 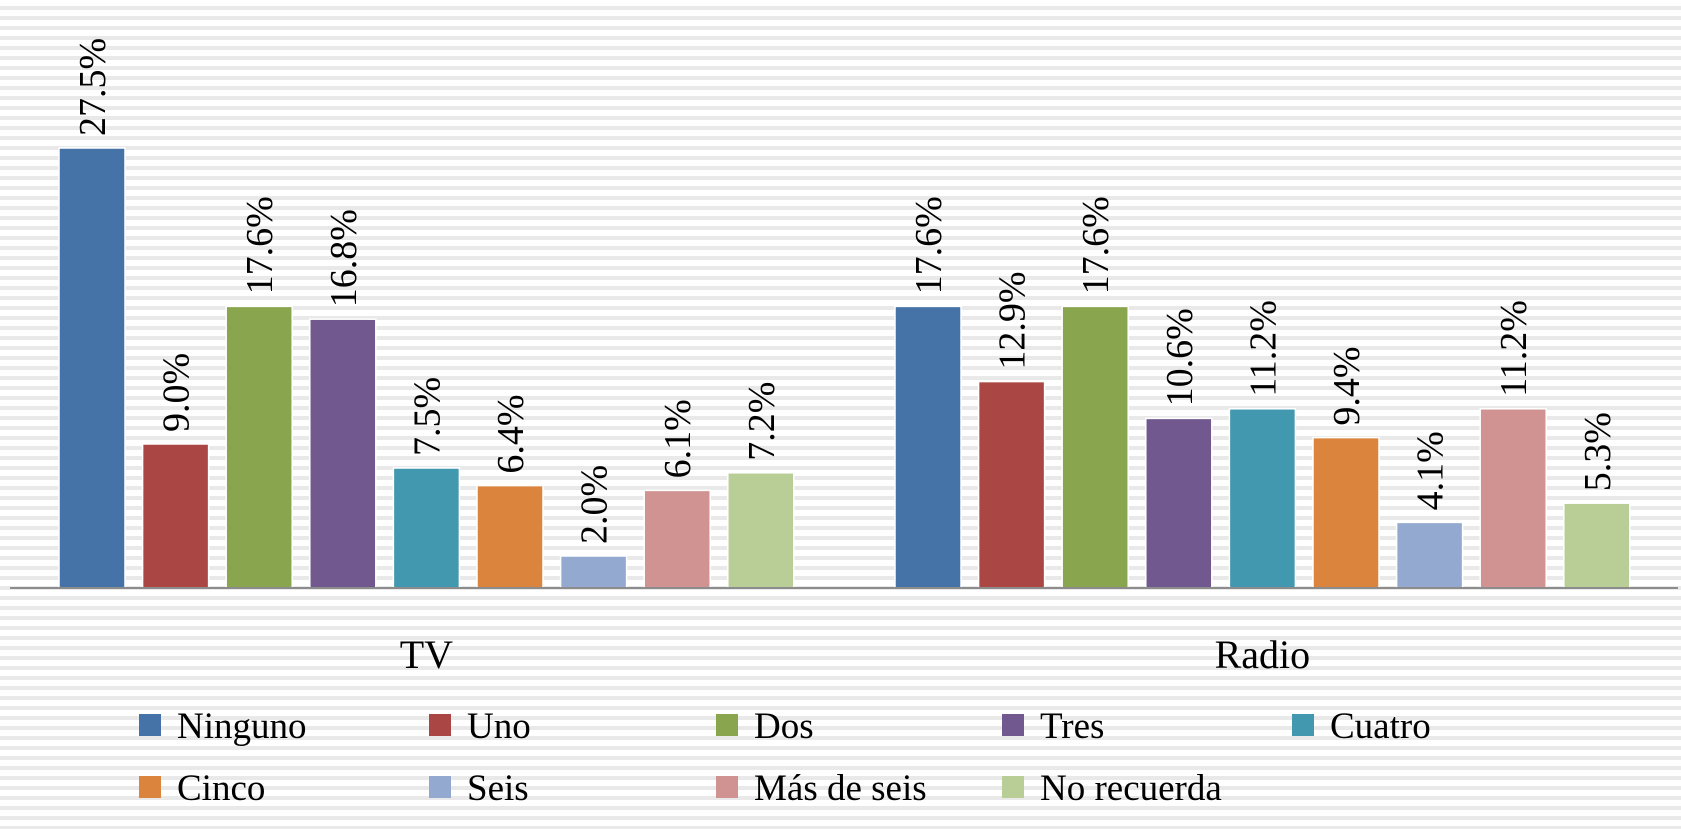 What do you see at coordinates (762, 421) in the screenshot?
I see `data-label: 7.2%` at bounding box center [762, 421].